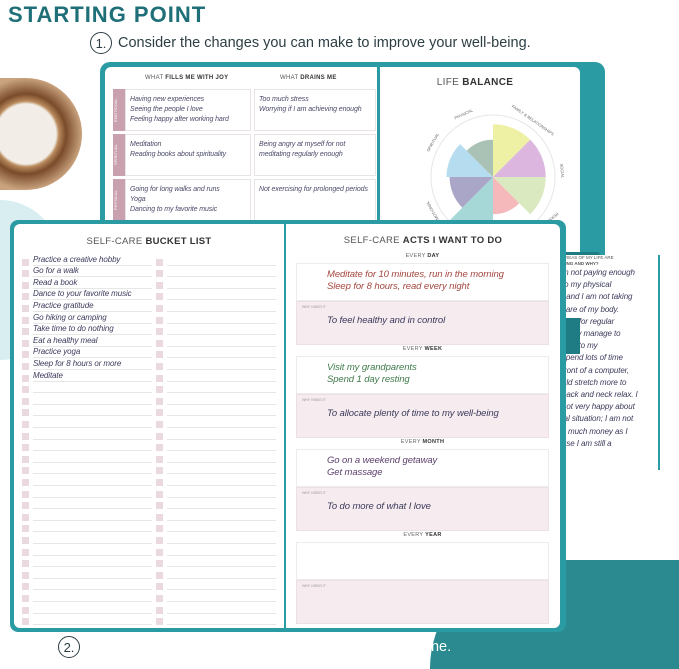 This screenshot has width=679, height=669. Describe the element at coordinates (422, 468) in the screenshot. I see `acts-field: Go on a weekend getaway Get massage` at that location.